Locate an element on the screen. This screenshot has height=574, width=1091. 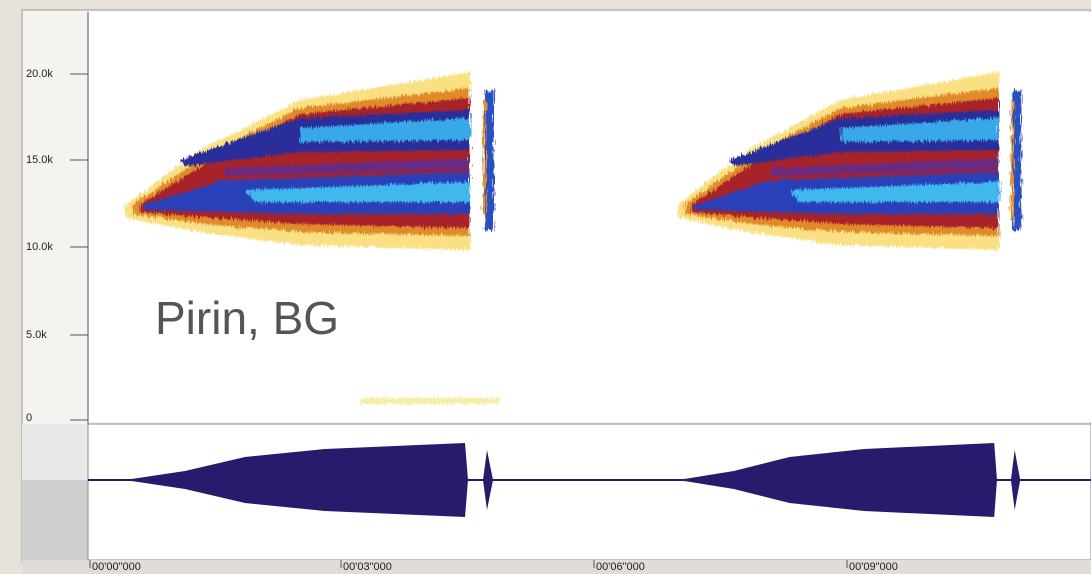
freq-label: 15.0k is located at coordinates (39, 160).